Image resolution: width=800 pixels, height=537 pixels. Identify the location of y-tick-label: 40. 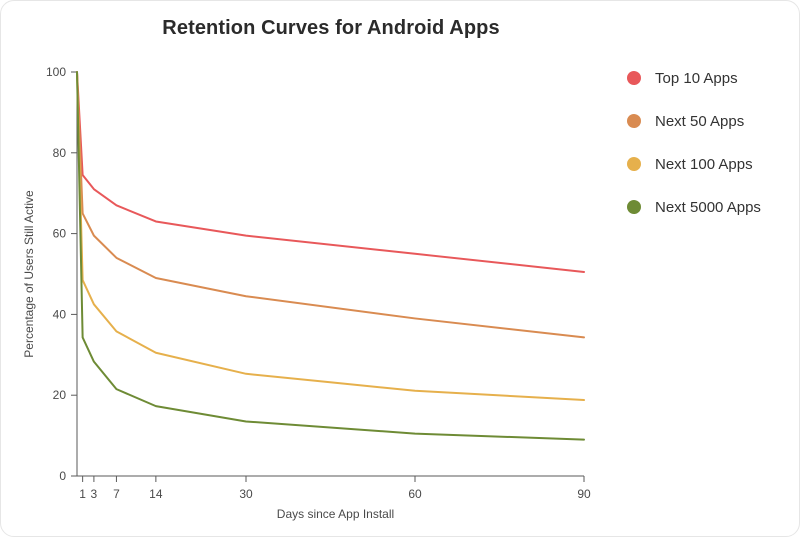
(60, 314).